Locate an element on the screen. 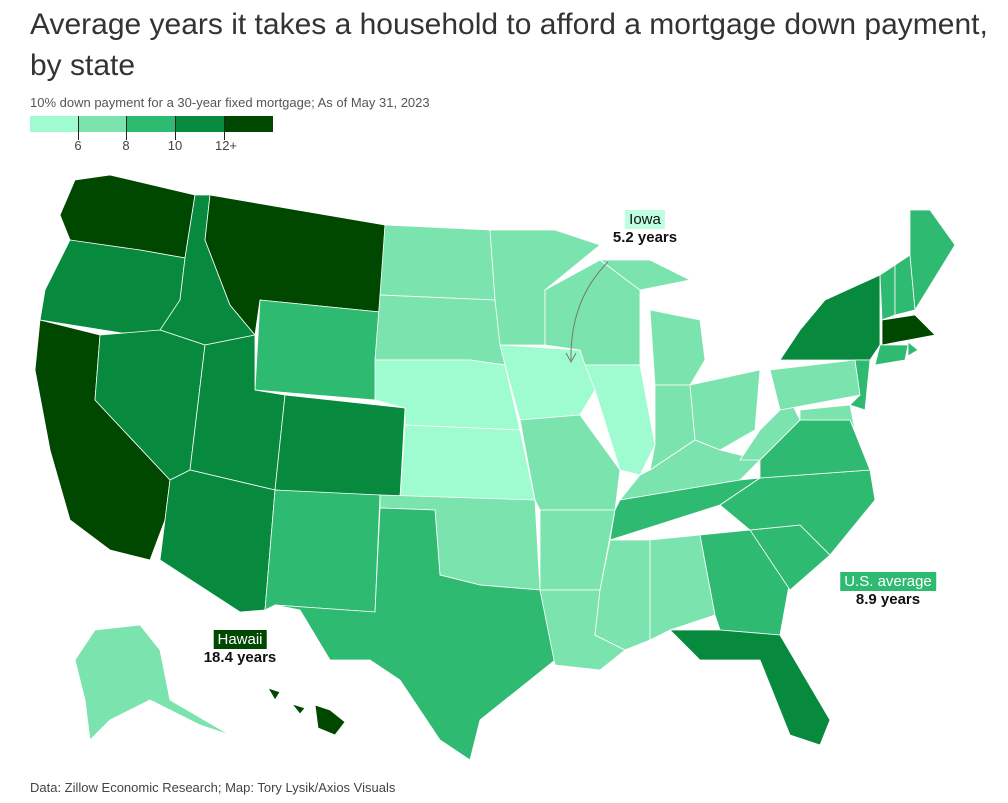  legend-tick-label: 12+ is located at coordinates (226, 145).